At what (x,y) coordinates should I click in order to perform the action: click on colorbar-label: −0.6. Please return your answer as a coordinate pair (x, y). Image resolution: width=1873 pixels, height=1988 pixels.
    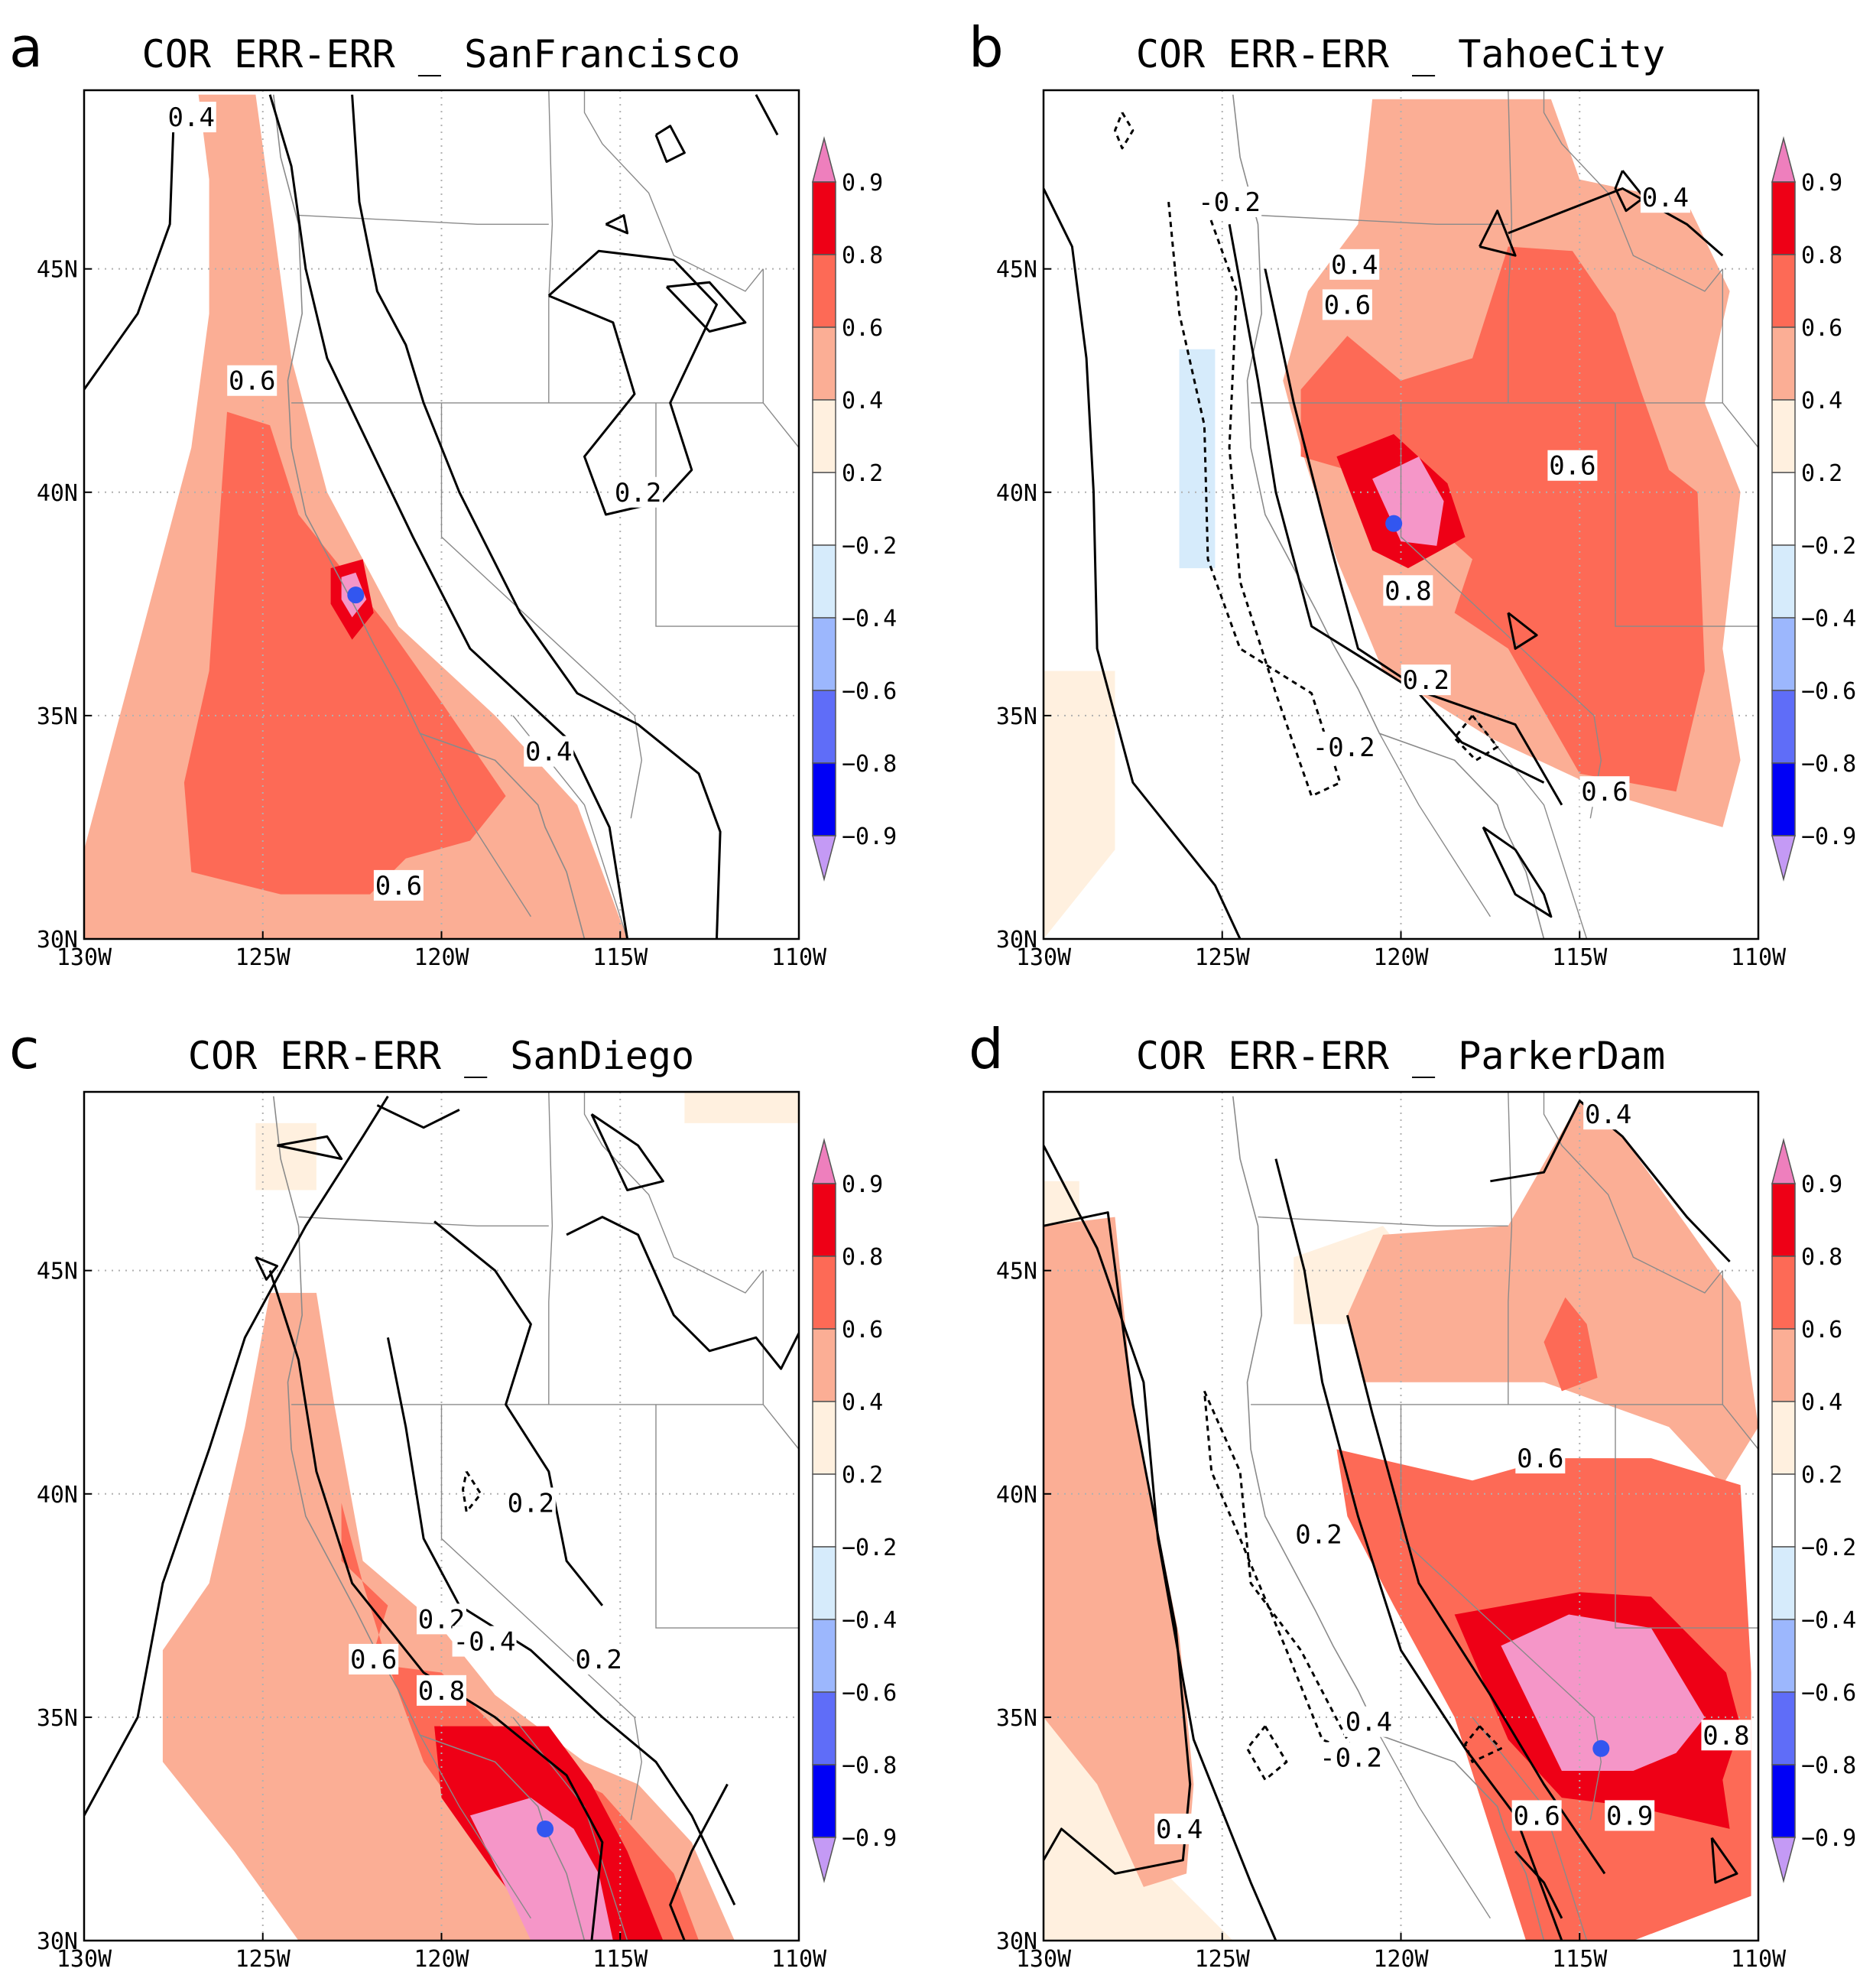
    Looking at the image, I should click on (869, 691).